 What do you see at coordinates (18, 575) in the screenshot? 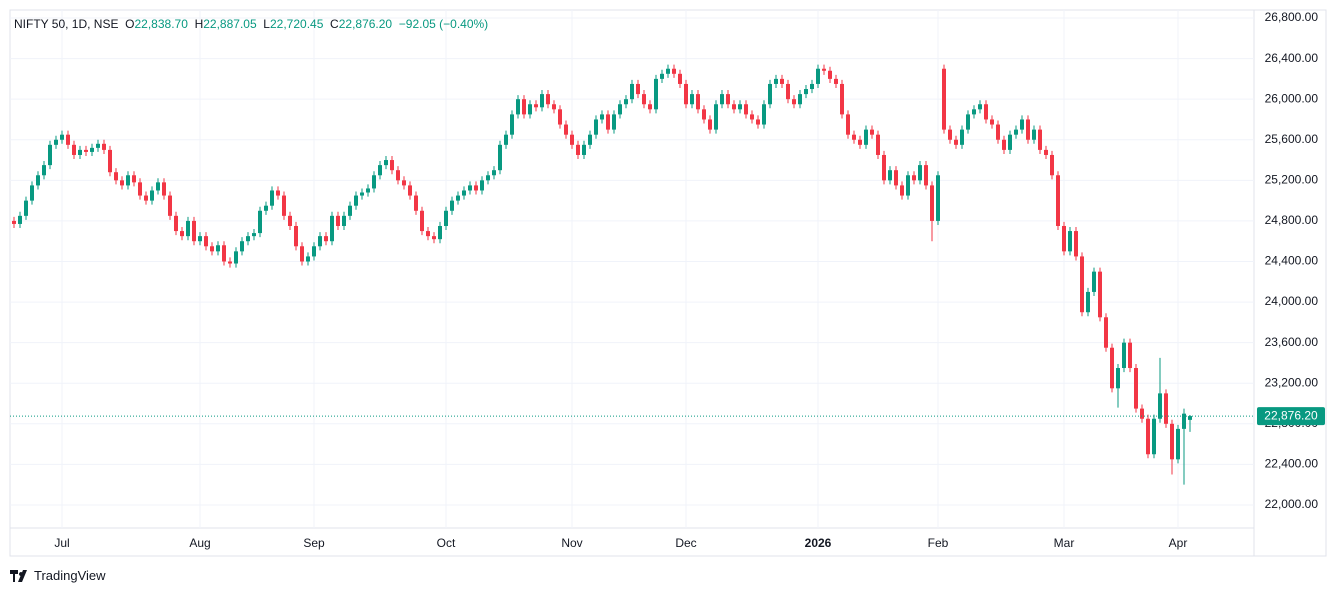
I see `logo-icon` at bounding box center [18, 575].